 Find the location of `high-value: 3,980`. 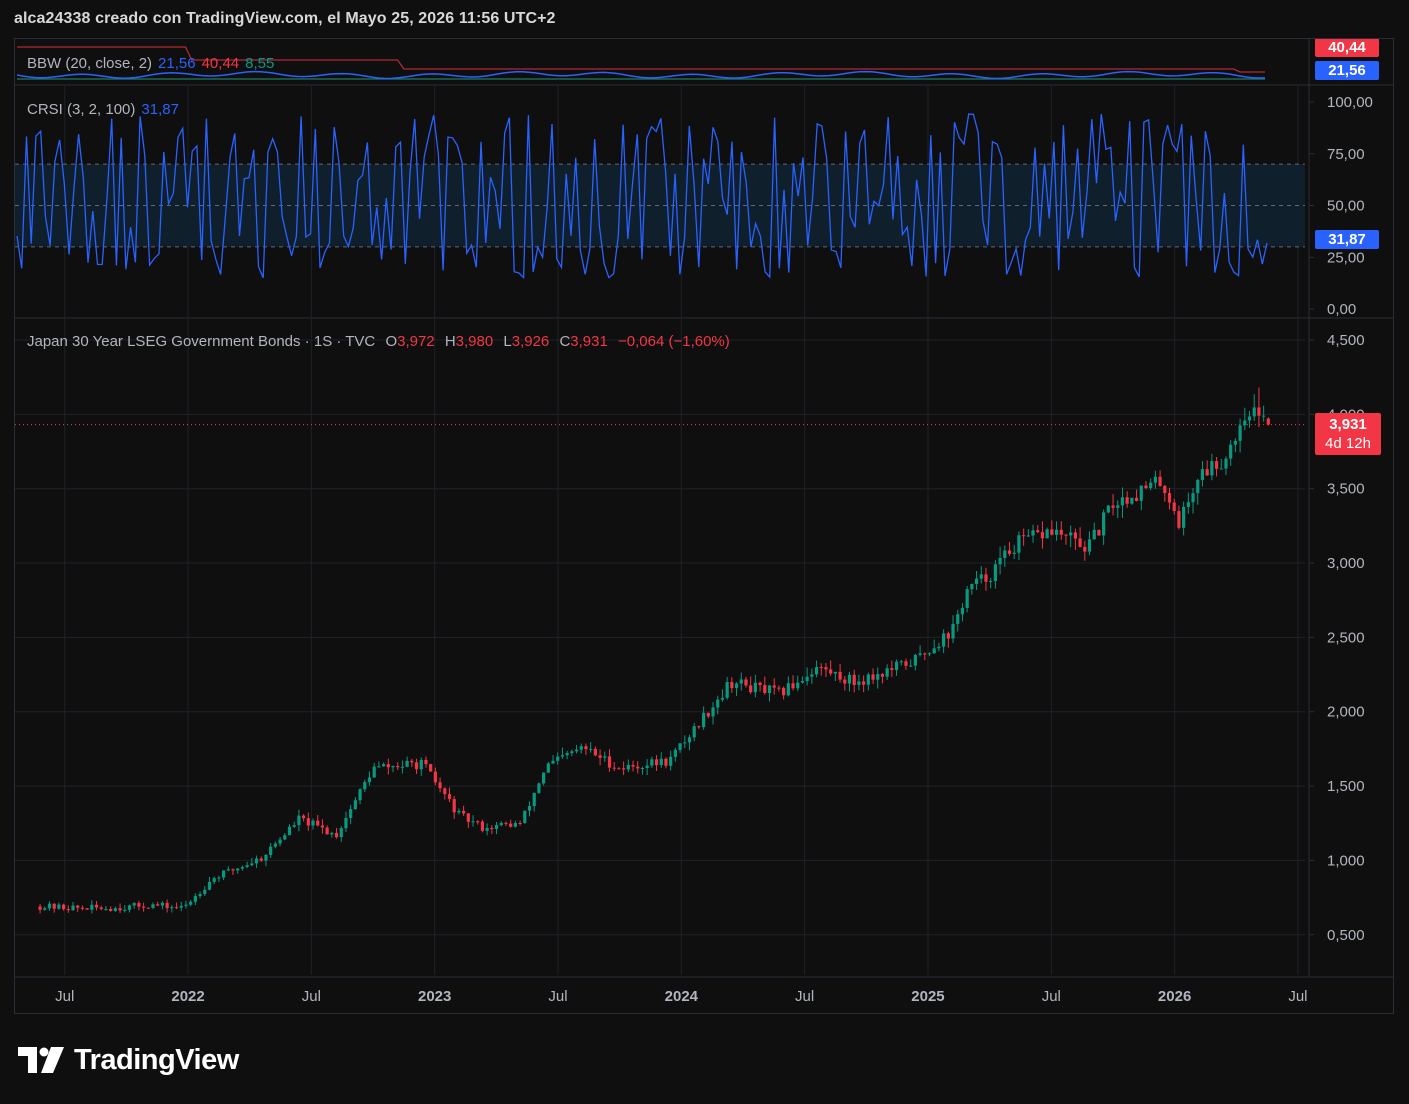

high-value: 3,980 is located at coordinates (474, 341).